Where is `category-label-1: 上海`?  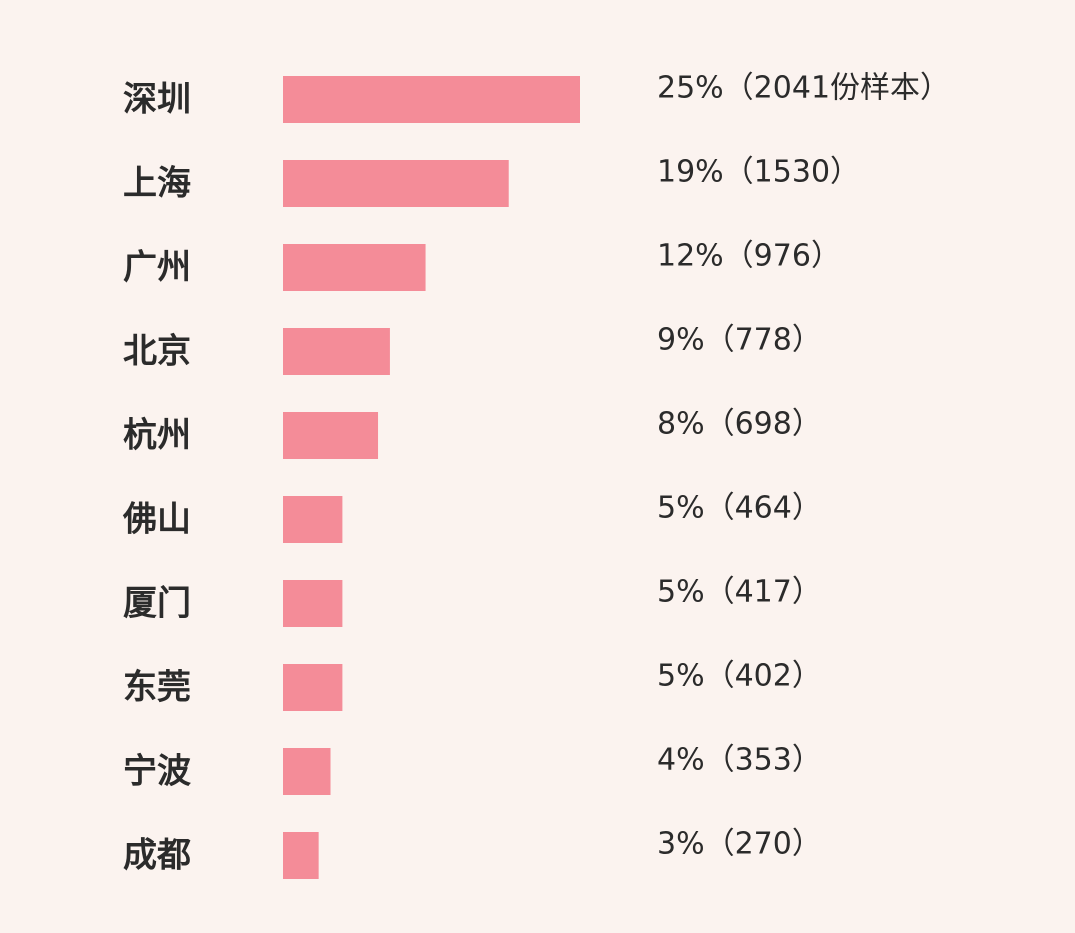 category-label-1: 上海 is located at coordinates (157, 184).